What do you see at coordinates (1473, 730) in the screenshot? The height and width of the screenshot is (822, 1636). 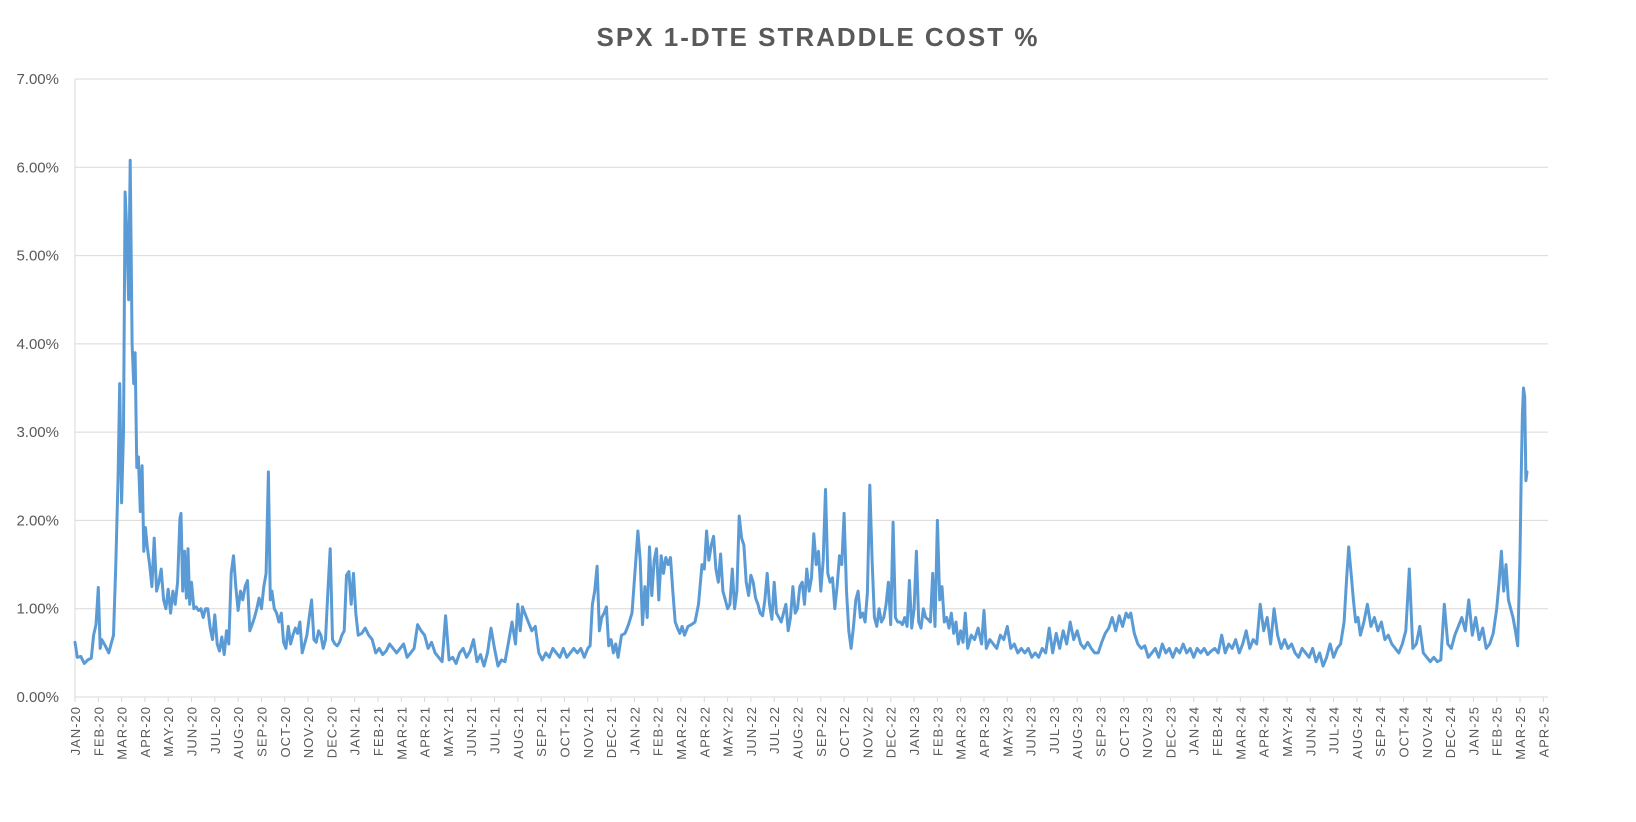 I see `x-tick-label: JAN-25` at bounding box center [1473, 730].